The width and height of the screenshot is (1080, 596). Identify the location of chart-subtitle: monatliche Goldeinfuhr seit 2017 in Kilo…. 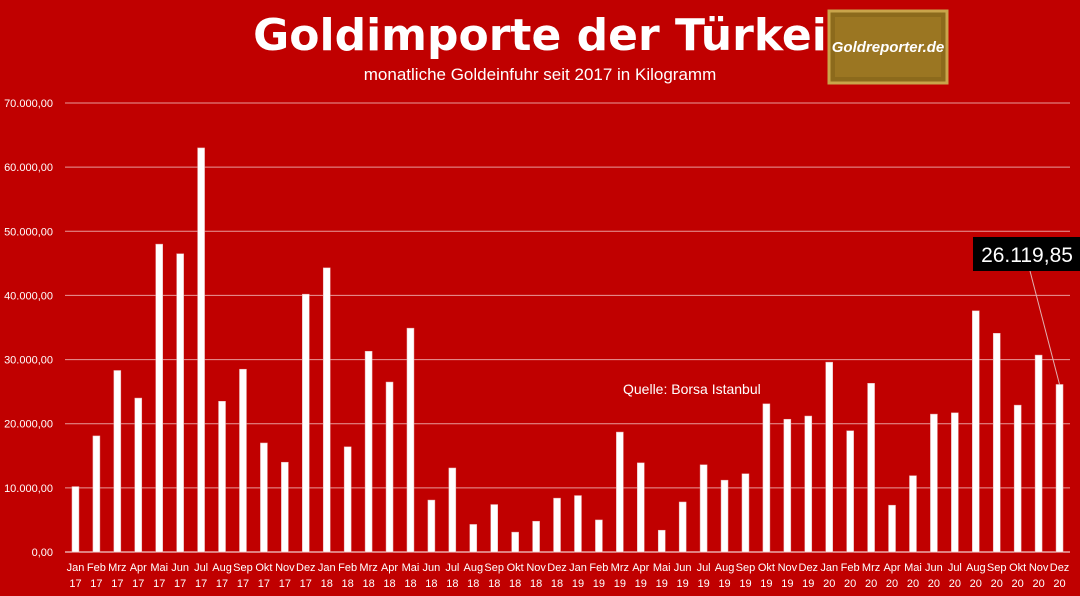
(540, 74).